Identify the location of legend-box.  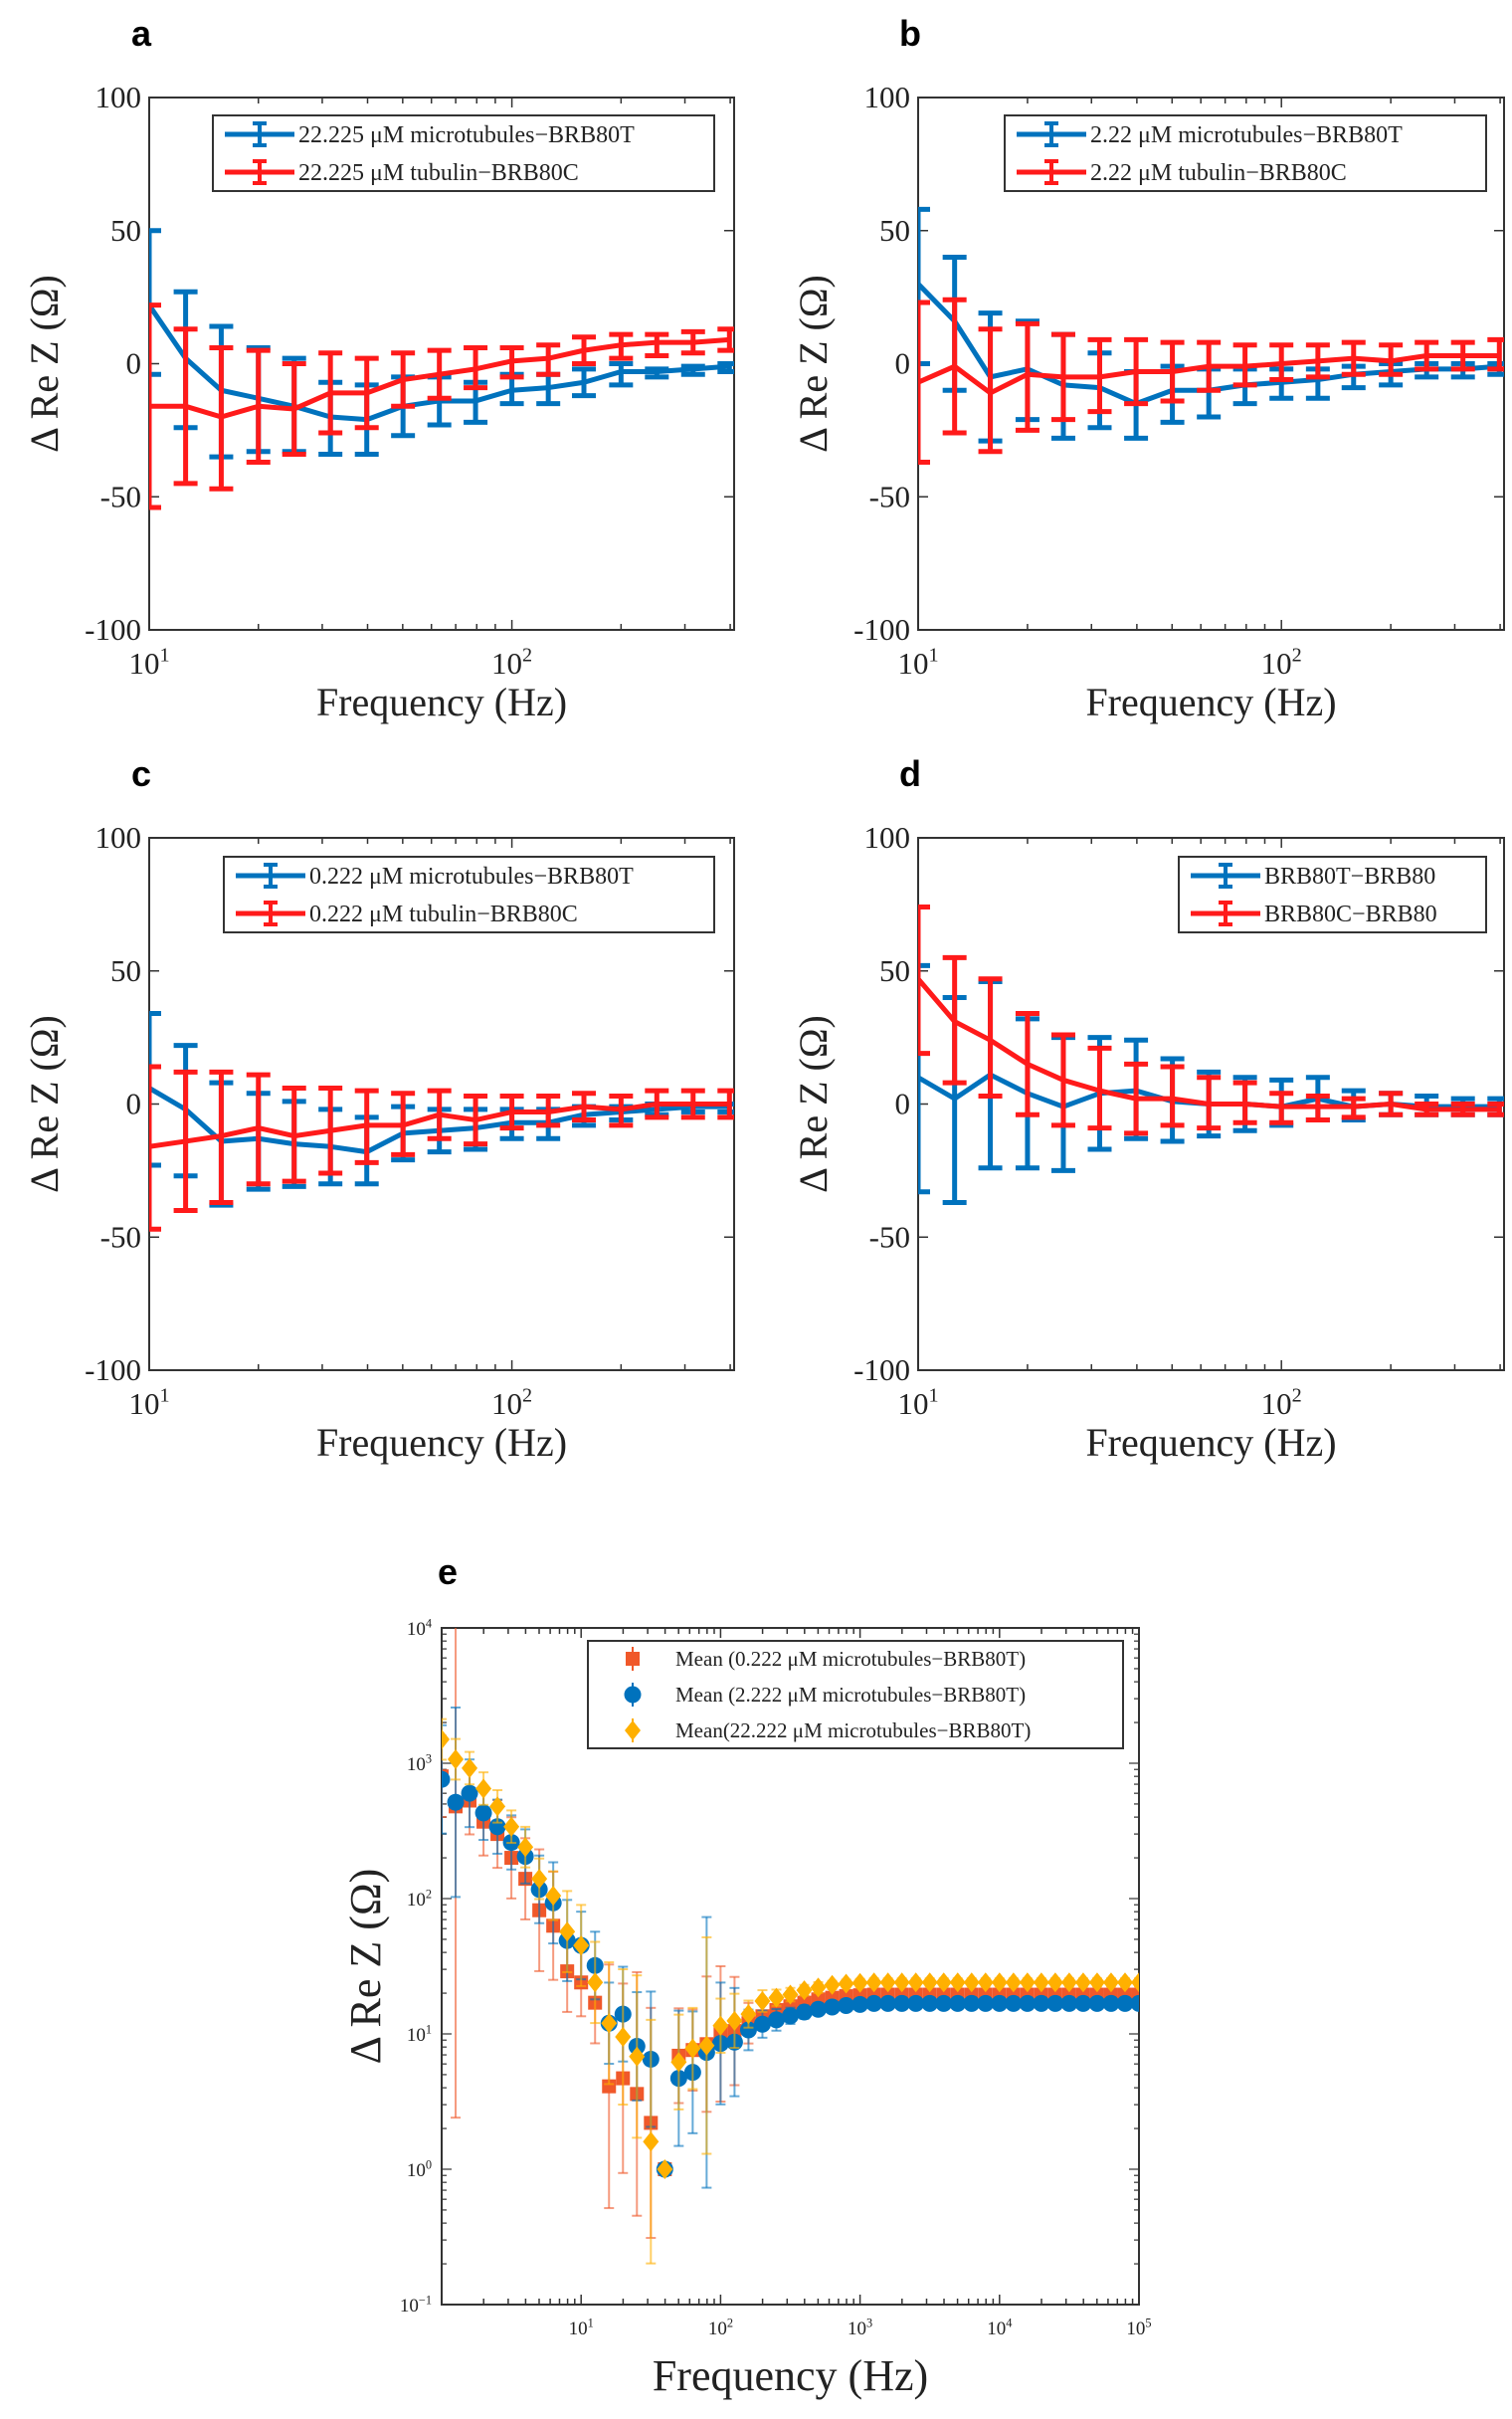
(1333, 894).